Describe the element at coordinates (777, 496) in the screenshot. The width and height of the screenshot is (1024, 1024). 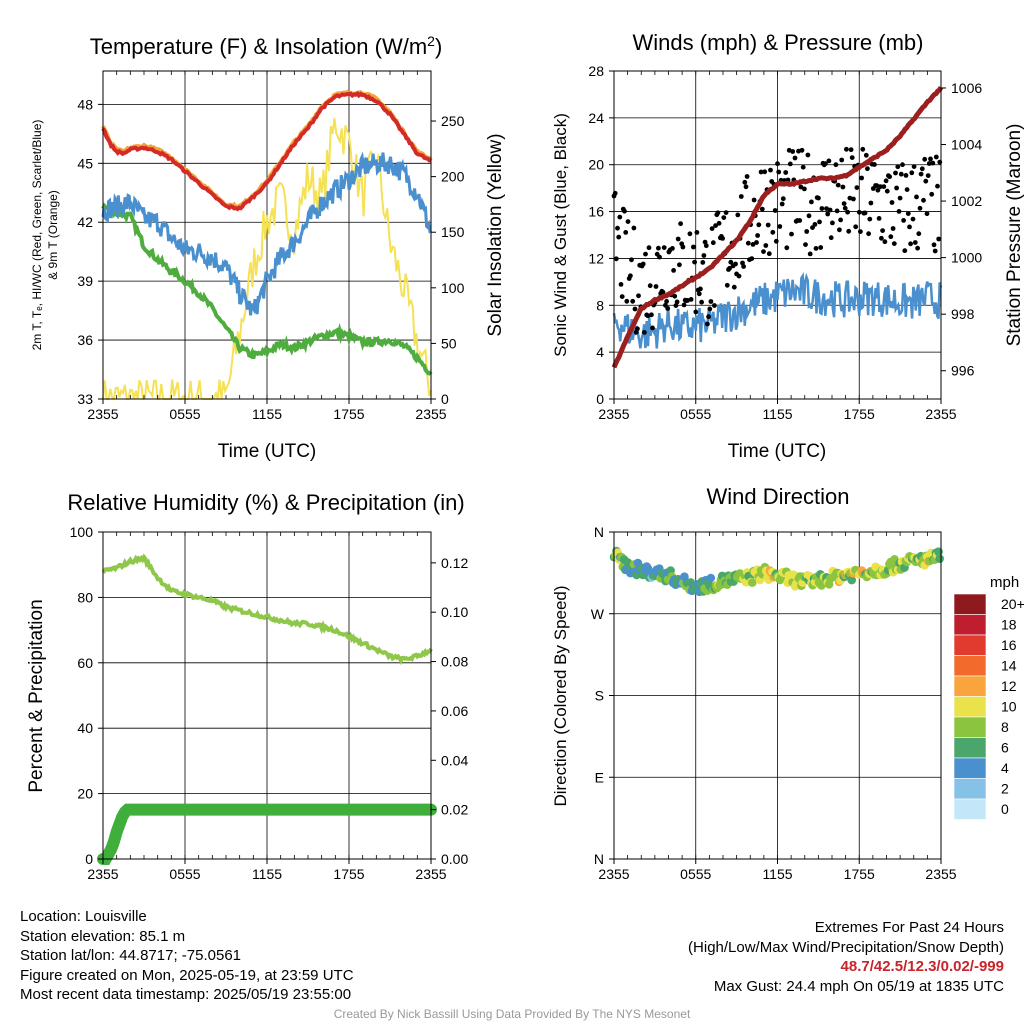
I see `wind-direction-title: Wind Direction` at that location.